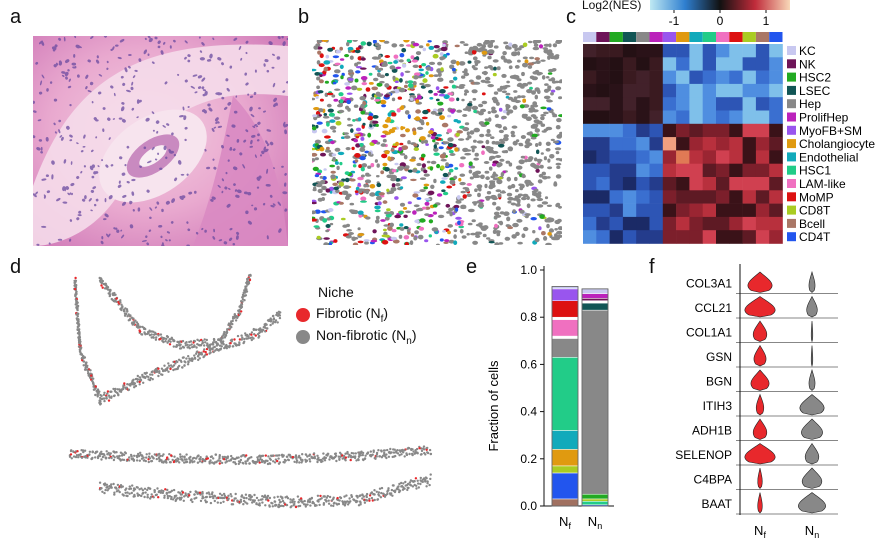 The image size is (887, 545). What do you see at coordinates (824, 118) in the screenshot?
I see `svg-text: ProlifHep` at bounding box center [824, 118].